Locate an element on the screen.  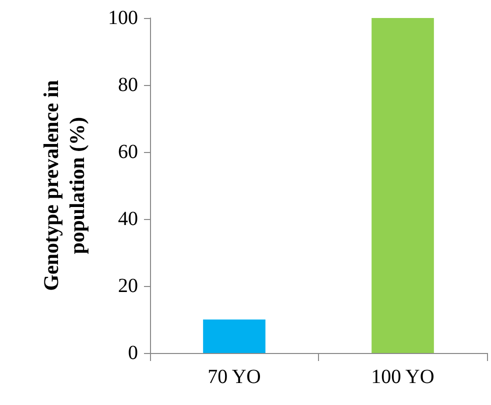
y-tick-label: 100 is located at coordinates (123, 18).